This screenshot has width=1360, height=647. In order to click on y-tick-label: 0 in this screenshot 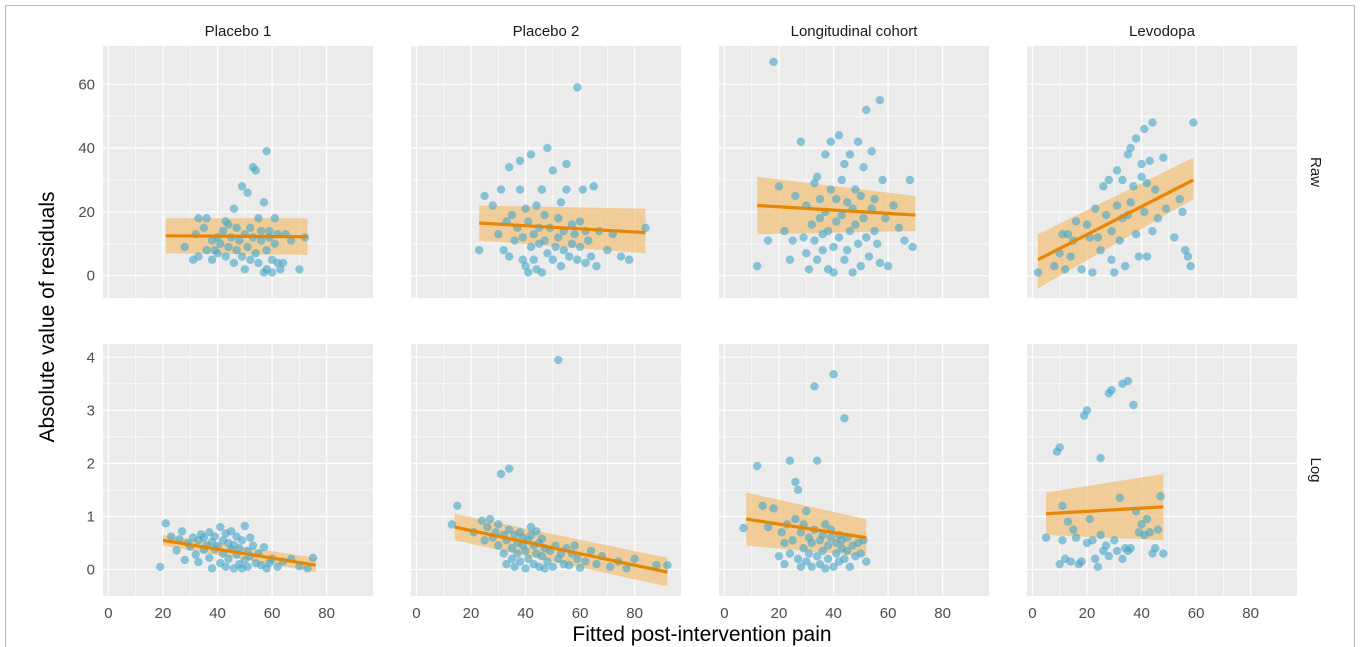, I will do `click(91, 569)`.